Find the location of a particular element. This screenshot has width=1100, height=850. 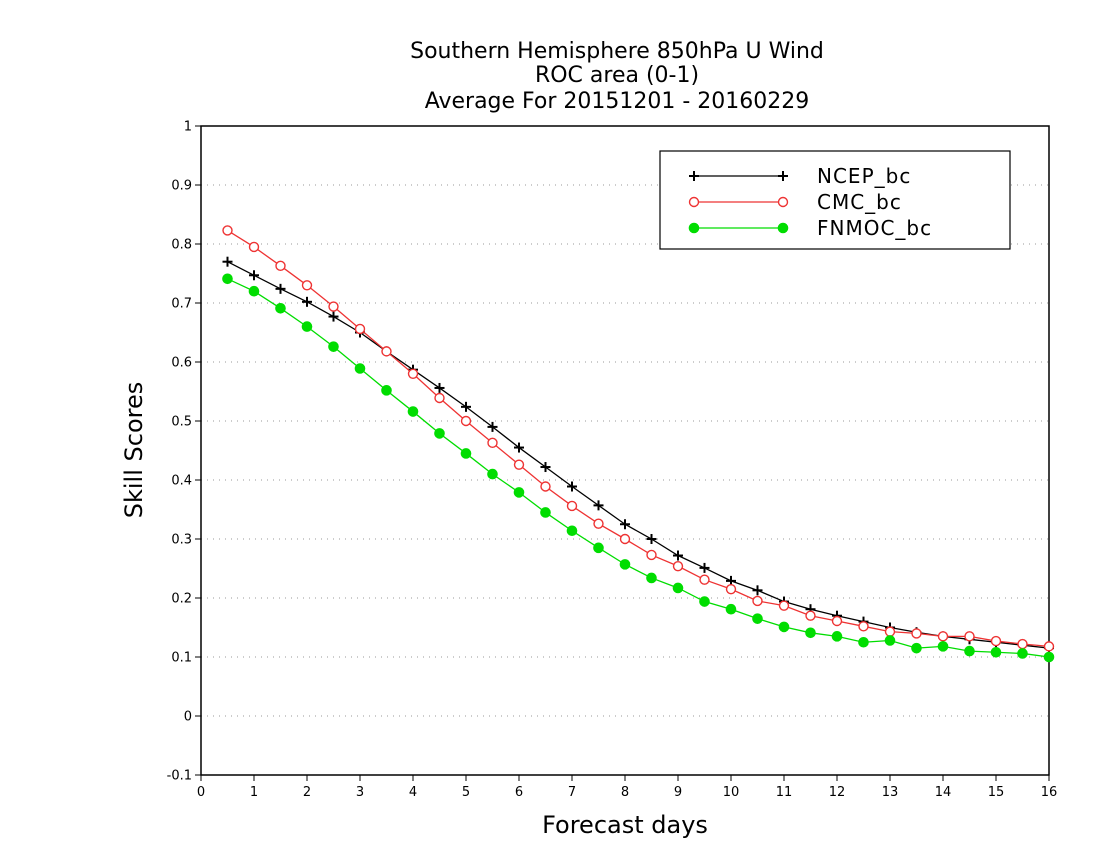

x-tick-label: 0 is located at coordinates (201, 792).